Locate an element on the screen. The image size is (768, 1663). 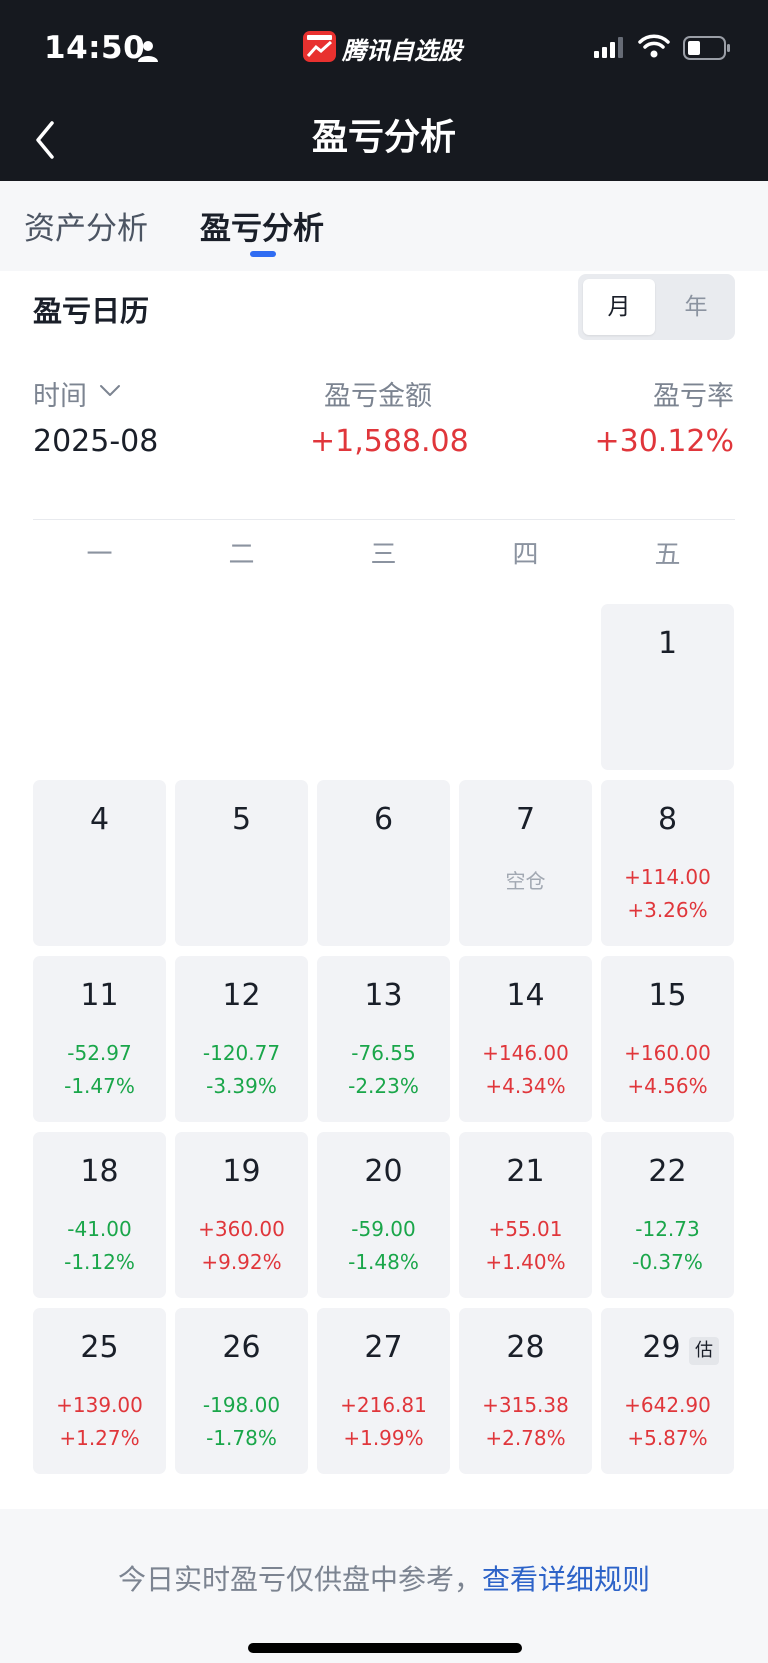
period-toggle: 月 年 is located at coordinates (656, 307).